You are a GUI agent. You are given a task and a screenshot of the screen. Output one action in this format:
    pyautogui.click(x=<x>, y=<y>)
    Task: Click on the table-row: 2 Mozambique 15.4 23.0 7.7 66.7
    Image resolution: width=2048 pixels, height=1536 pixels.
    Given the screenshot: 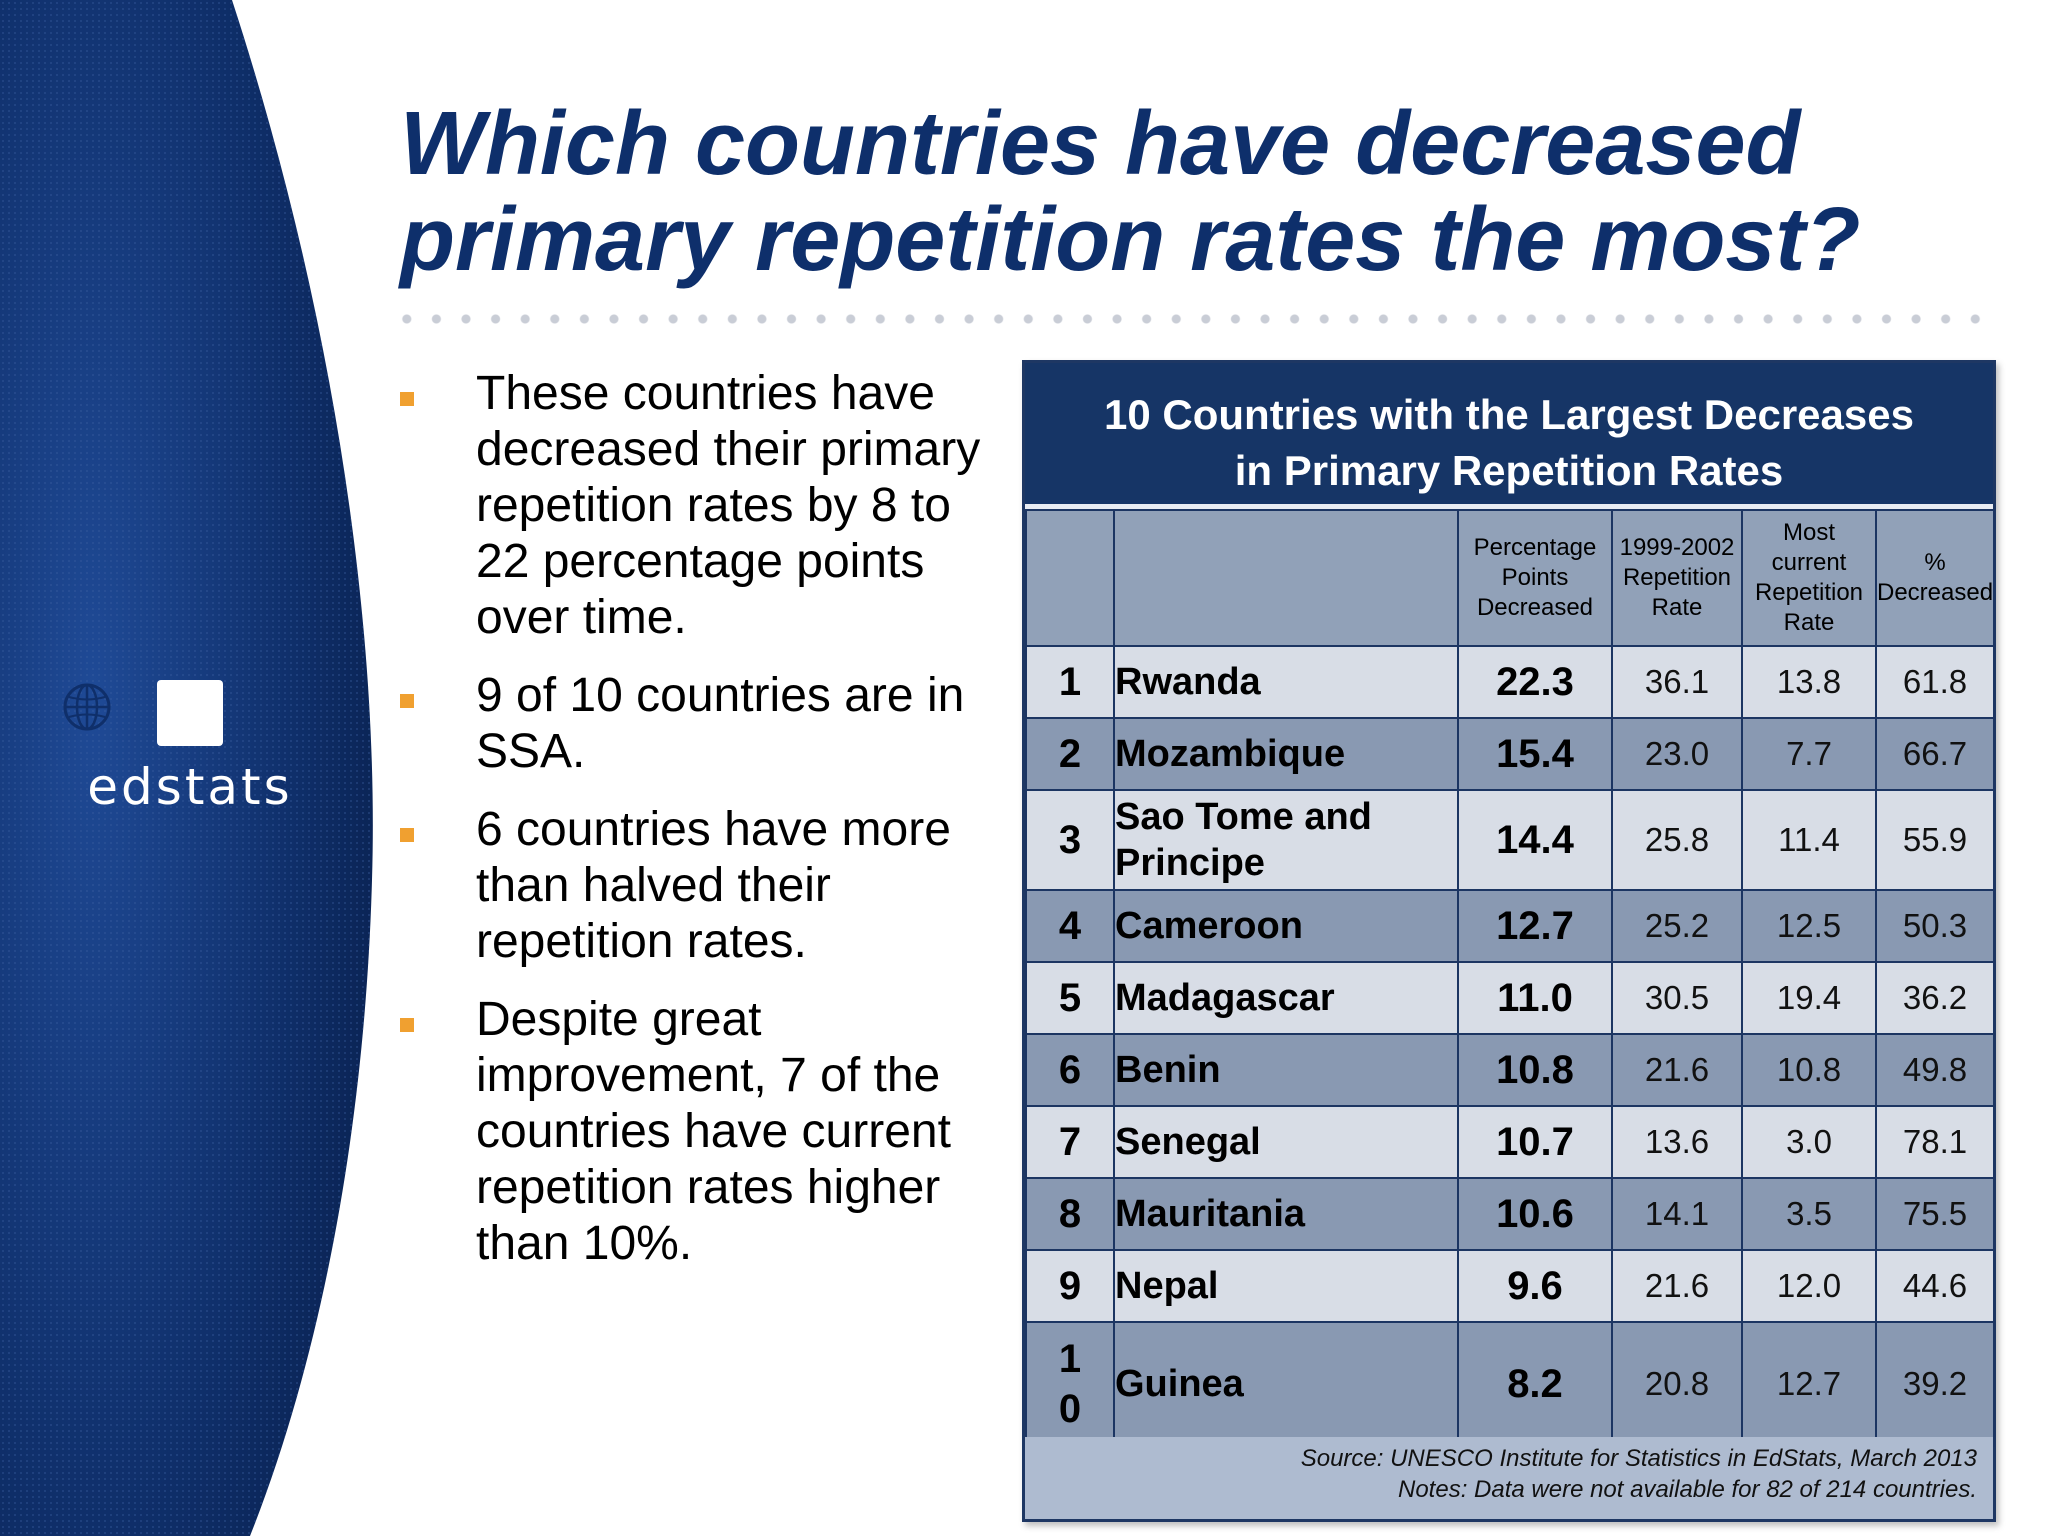 What is the action you would take?
    pyautogui.click(x=1510, y=754)
    